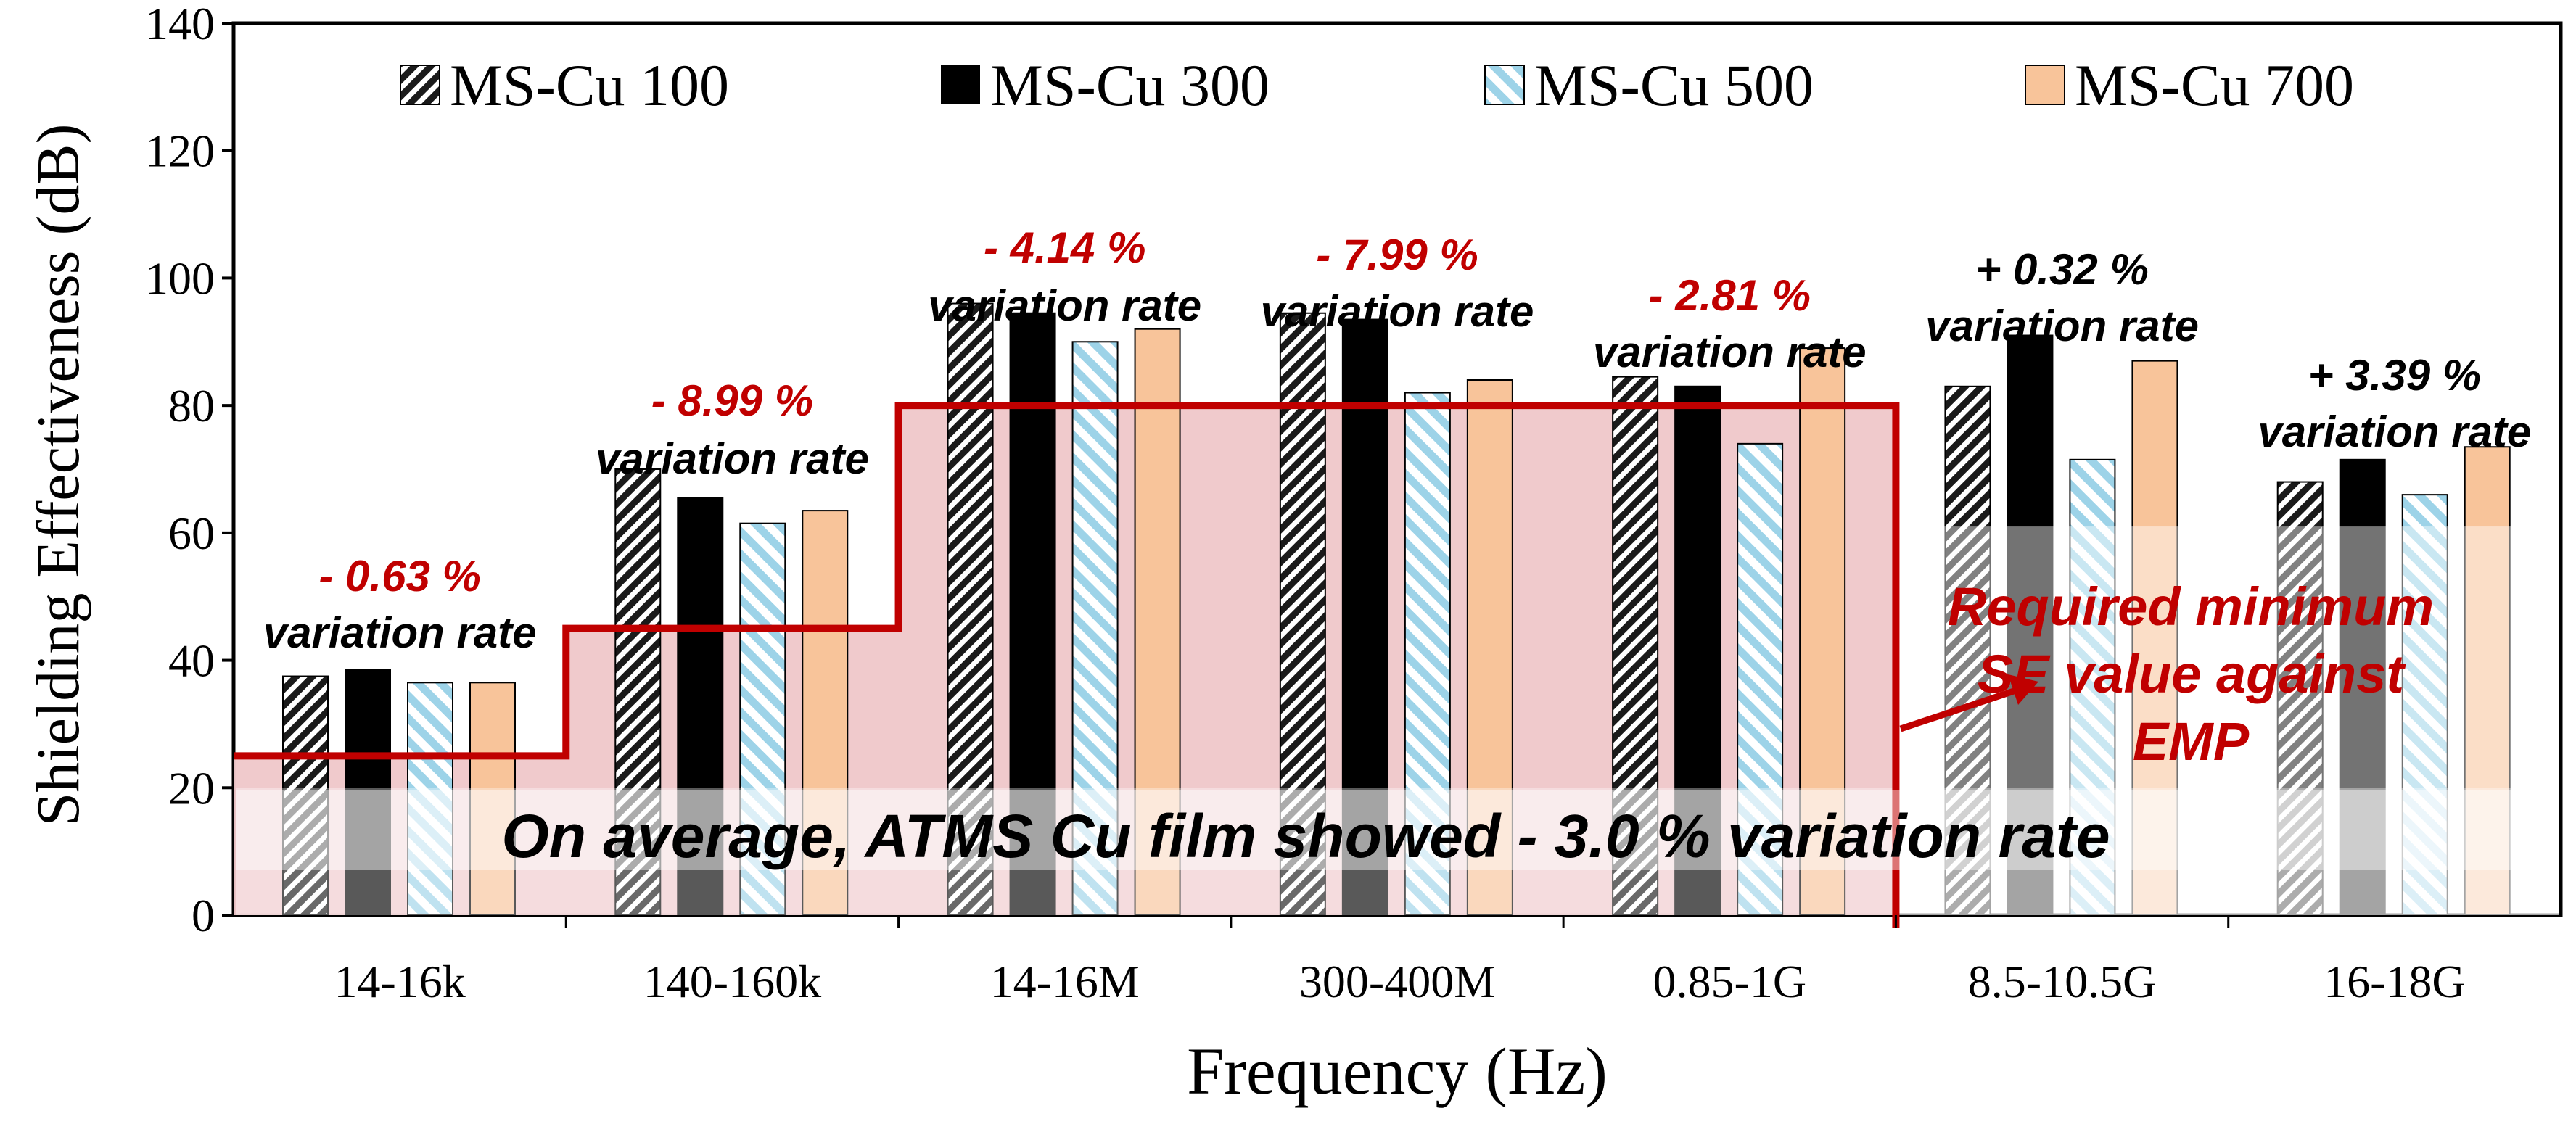  I want to click on required-arrow-shaft, so click(1960, 709).